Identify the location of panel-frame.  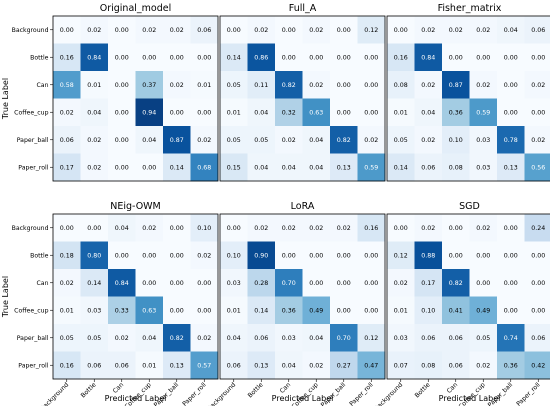
(468, 98).